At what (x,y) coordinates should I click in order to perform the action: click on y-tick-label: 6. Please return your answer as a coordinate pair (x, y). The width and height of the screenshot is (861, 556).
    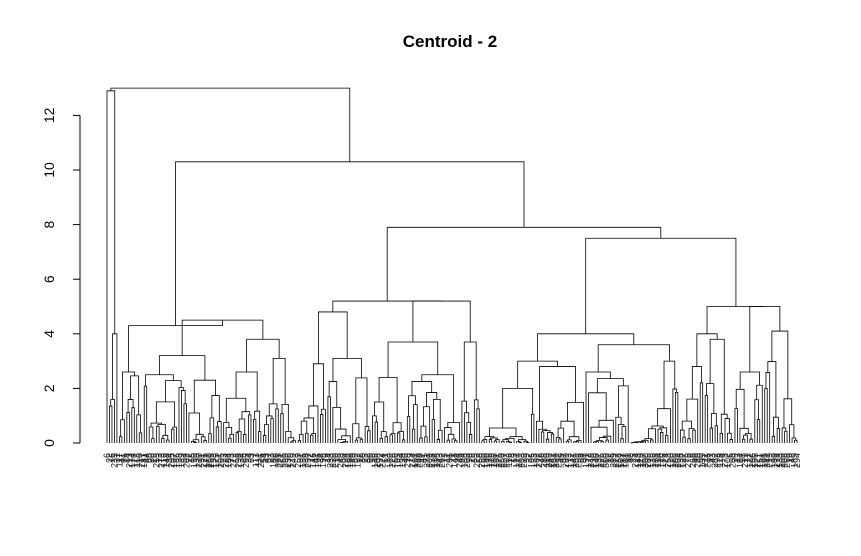
    Looking at the image, I should click on (49, 279).